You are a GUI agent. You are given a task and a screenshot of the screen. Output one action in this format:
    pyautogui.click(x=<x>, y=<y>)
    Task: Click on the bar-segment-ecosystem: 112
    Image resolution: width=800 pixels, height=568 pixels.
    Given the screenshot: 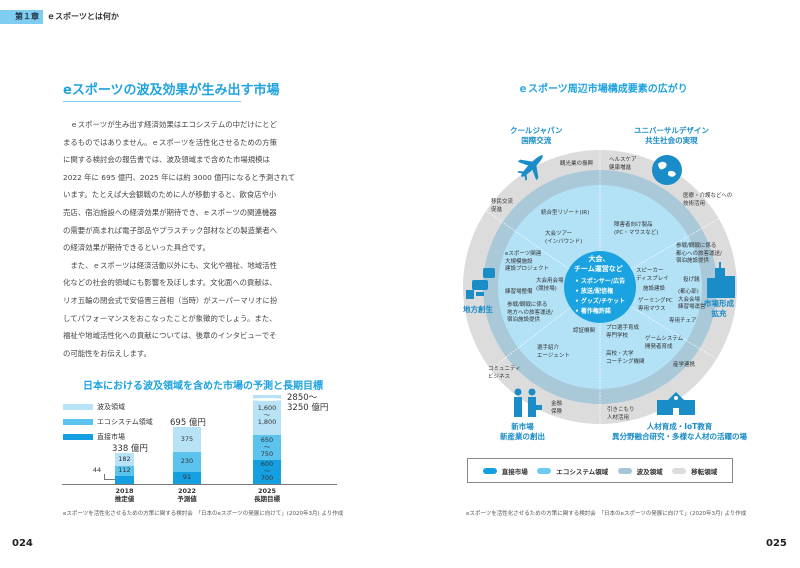 What is the action you would take?
    pyautogui.click(x=124, y=470)
    